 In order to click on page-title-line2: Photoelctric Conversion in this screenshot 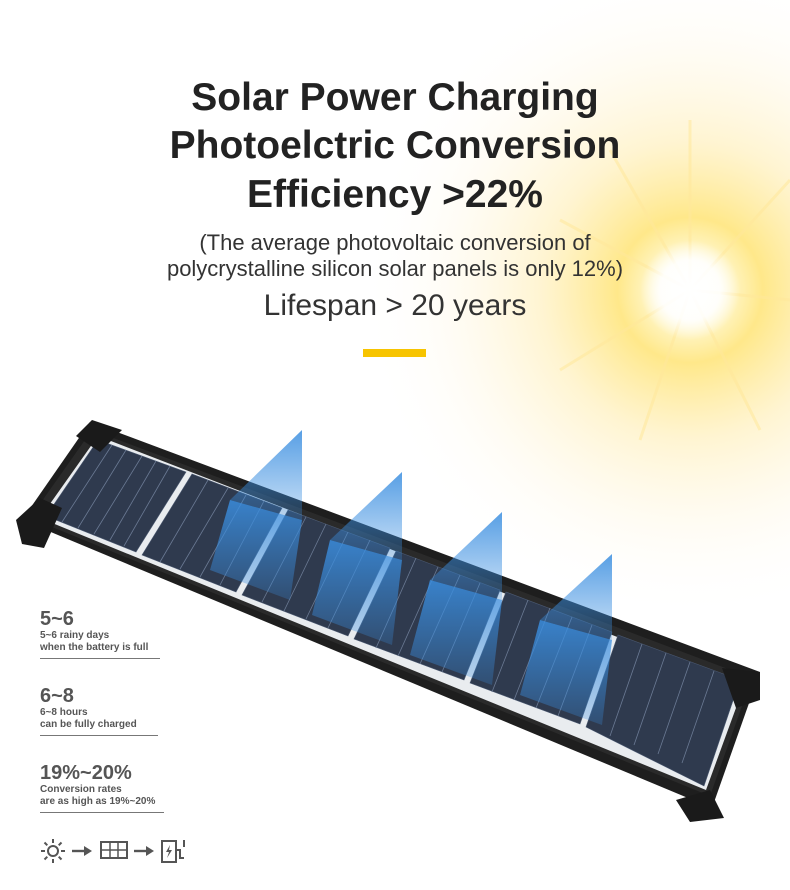, I will do `click(395, 145)`.